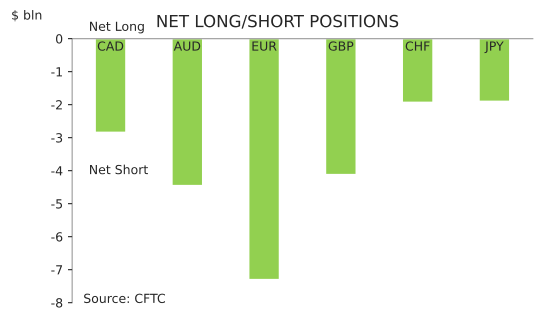  I want to click on annotation: Source: CFTC, so click(125, 299).